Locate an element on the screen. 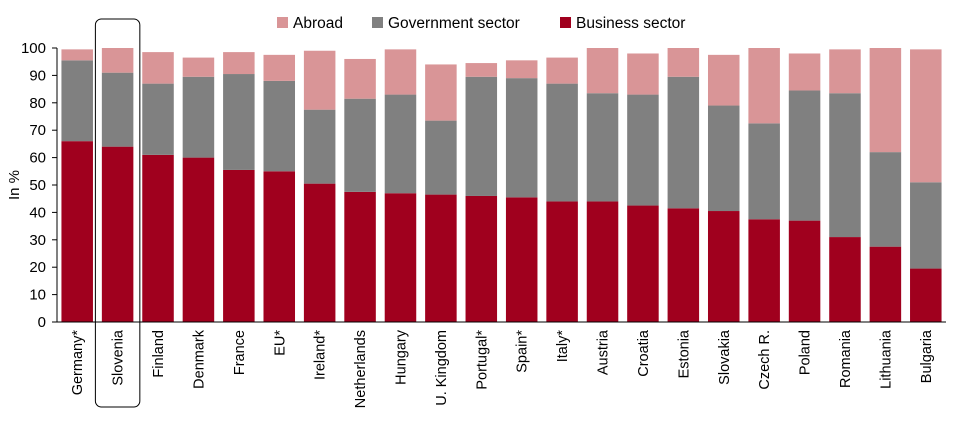  y-axis-label: In % is located at coordinates (14, 185).